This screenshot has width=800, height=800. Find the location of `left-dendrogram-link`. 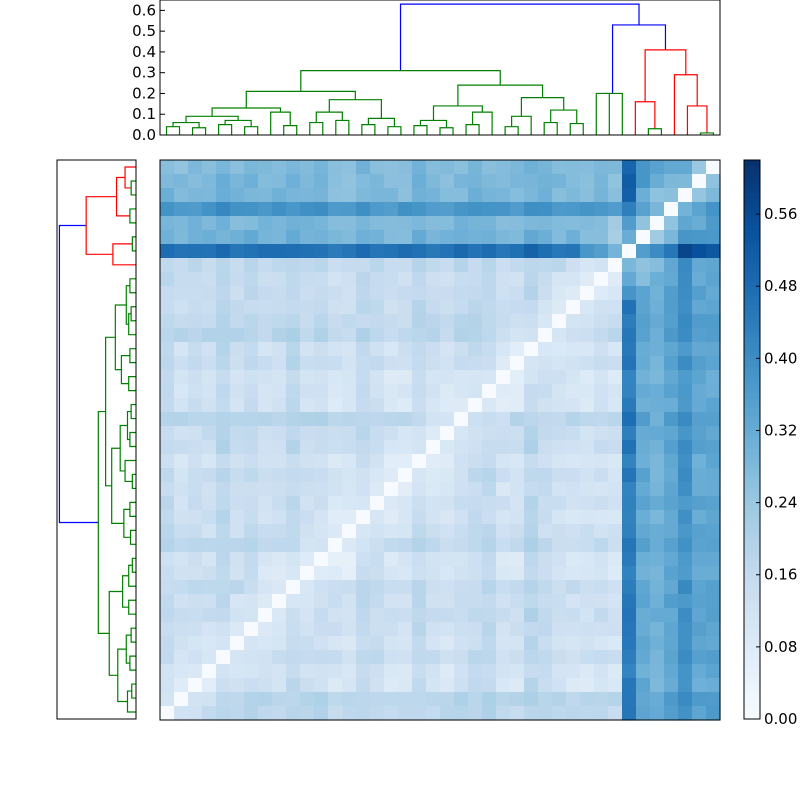

left-dendrogram-link is located at coordinates (125, 591).